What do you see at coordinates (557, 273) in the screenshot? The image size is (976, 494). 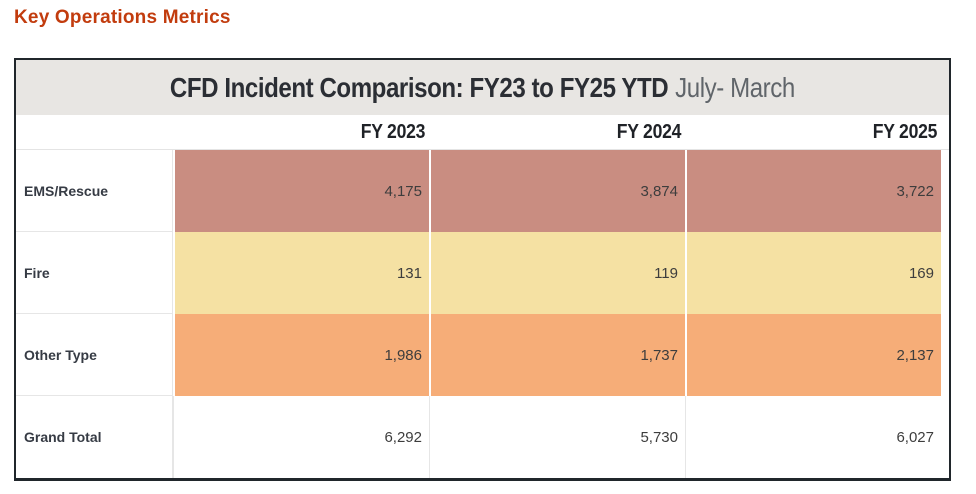 I see `cell-fire-fy2024: 119` at bounding box center [557, 273].